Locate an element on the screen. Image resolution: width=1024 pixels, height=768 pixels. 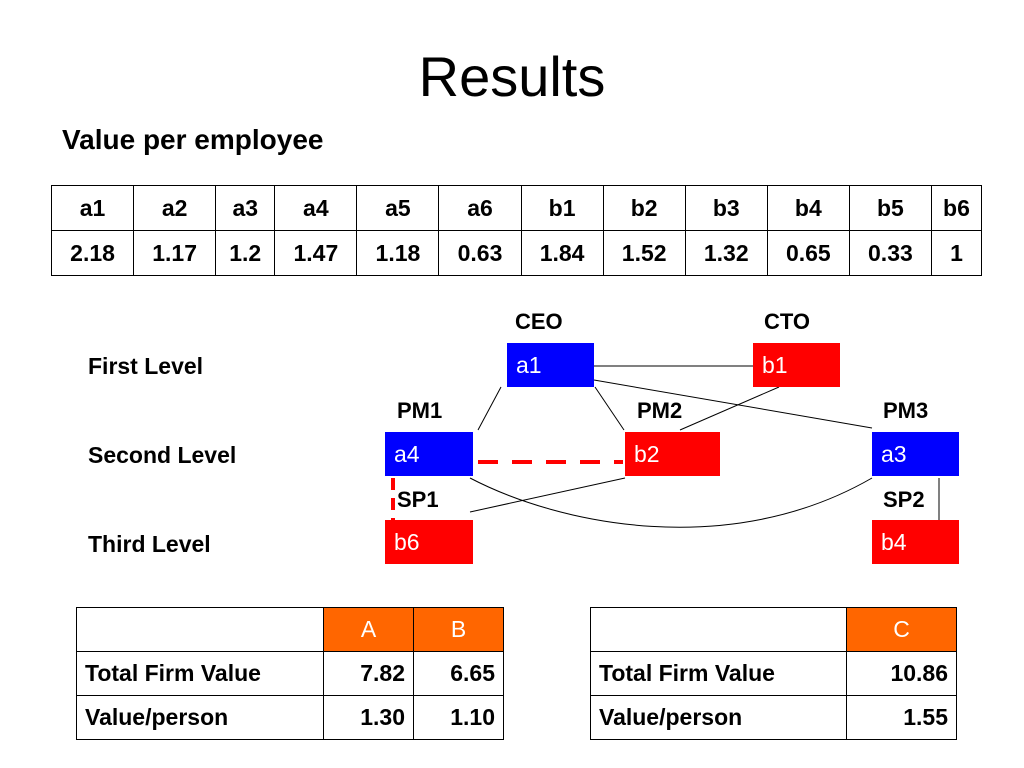
table-header-row: a1 a2 a3 a4 a5 a6 b1 b2 b3 b4 b5 b6 is located at coordinates (516, 208).